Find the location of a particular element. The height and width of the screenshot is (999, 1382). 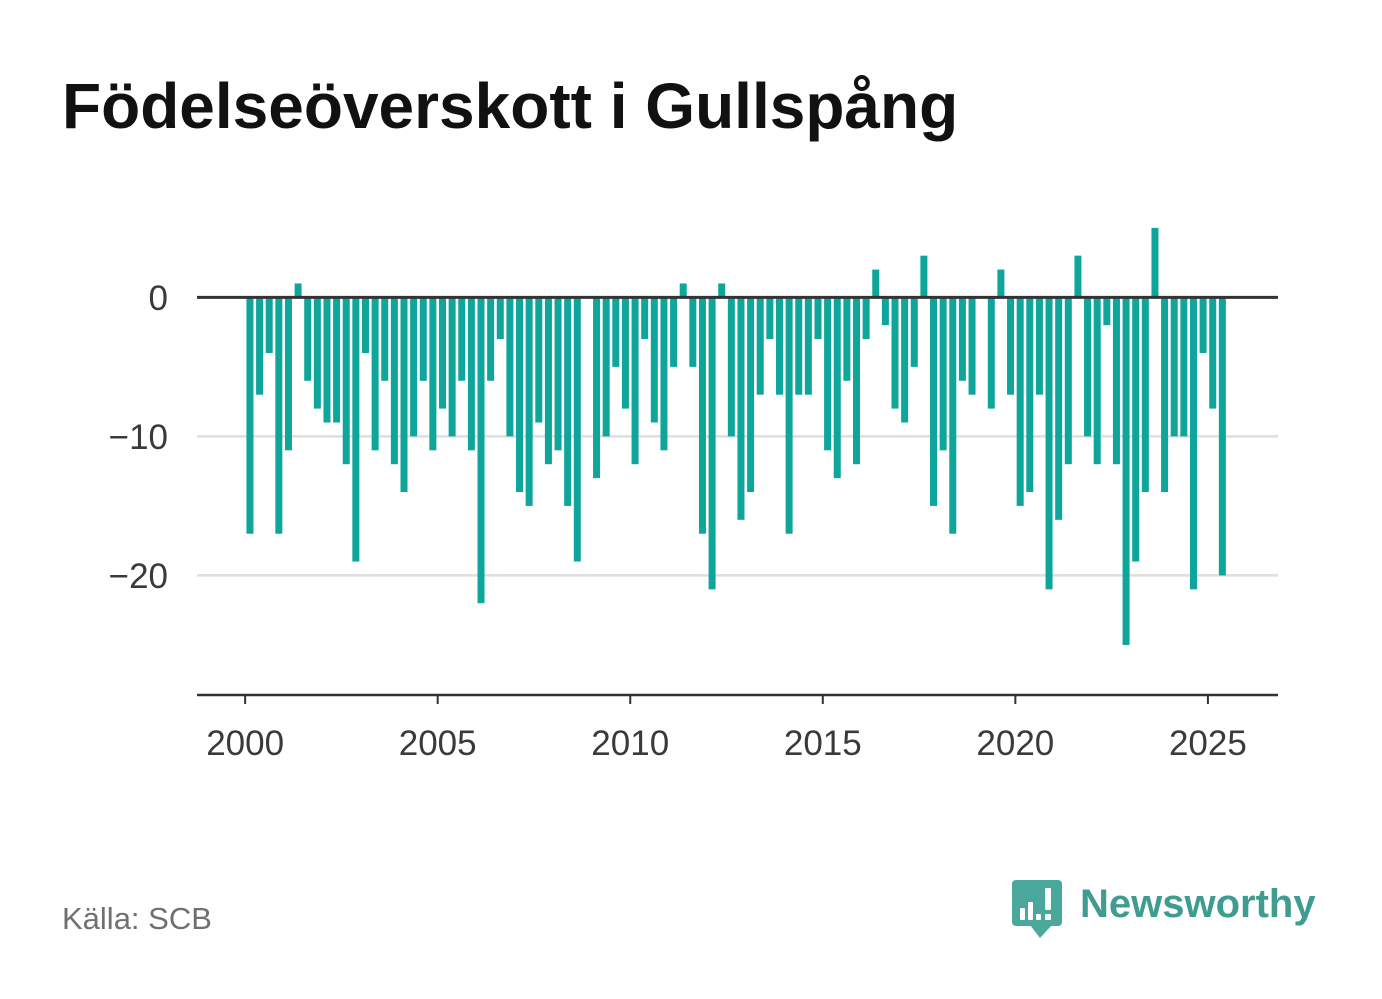

brand-name: Newsworthy is located at coordinates (1198, 904).